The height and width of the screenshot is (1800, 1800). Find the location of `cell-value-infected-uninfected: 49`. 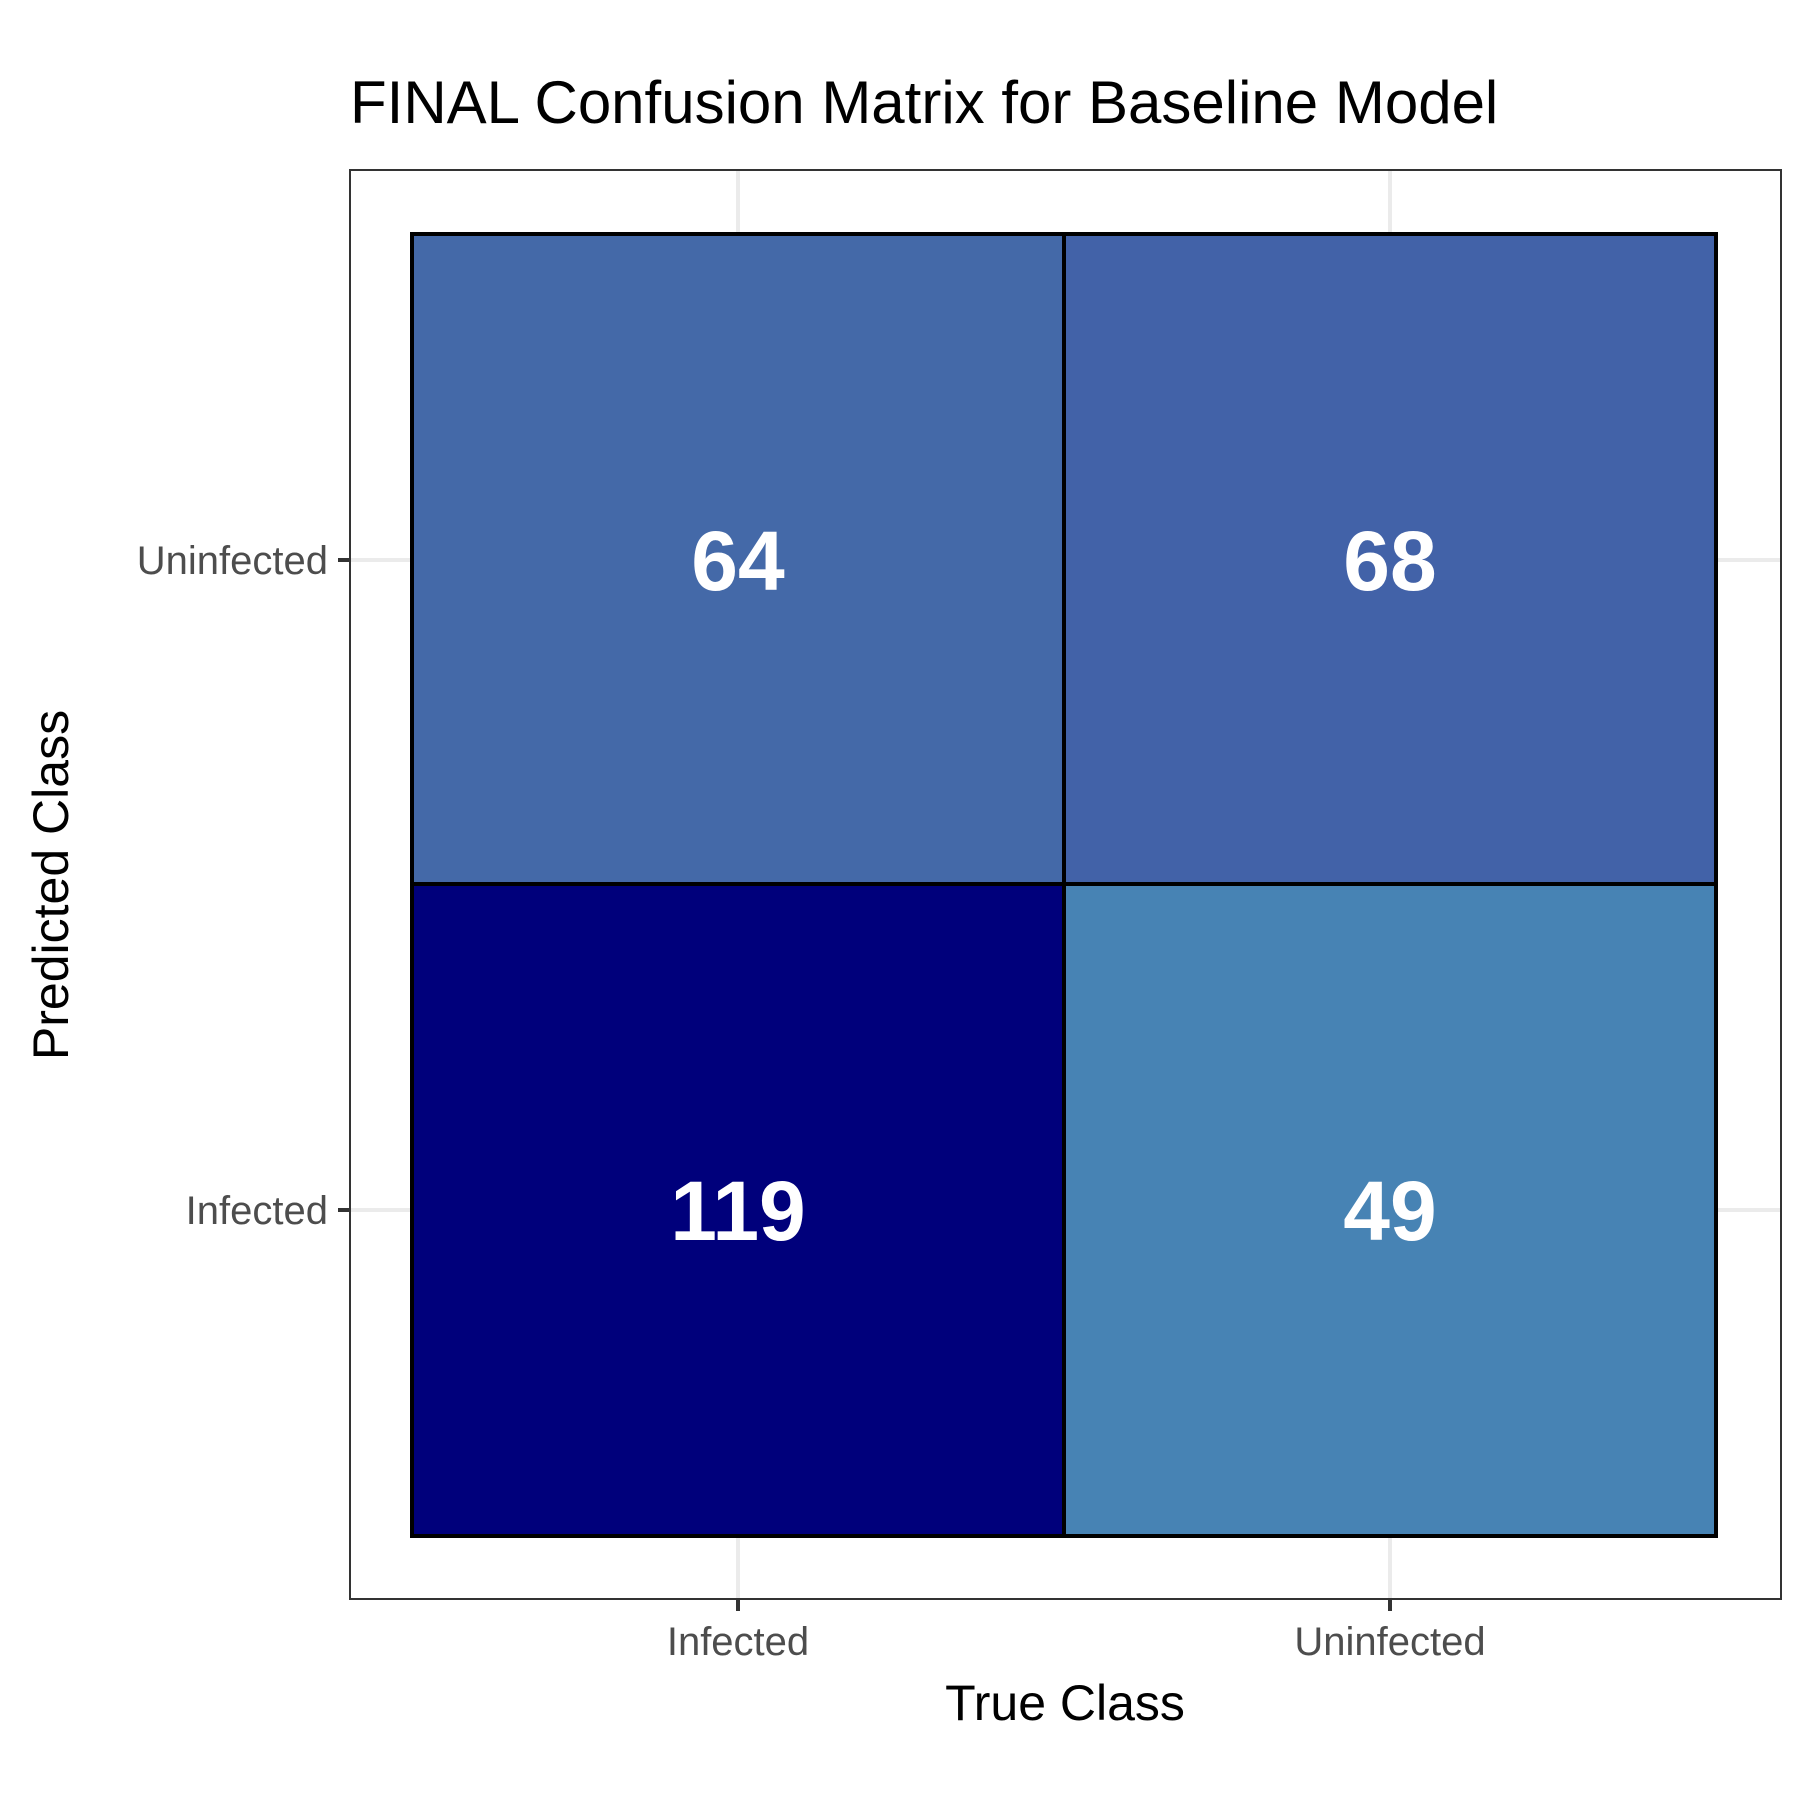

cell-value-infected-uninfected: 49 is located at coordinates (1389, 1211).